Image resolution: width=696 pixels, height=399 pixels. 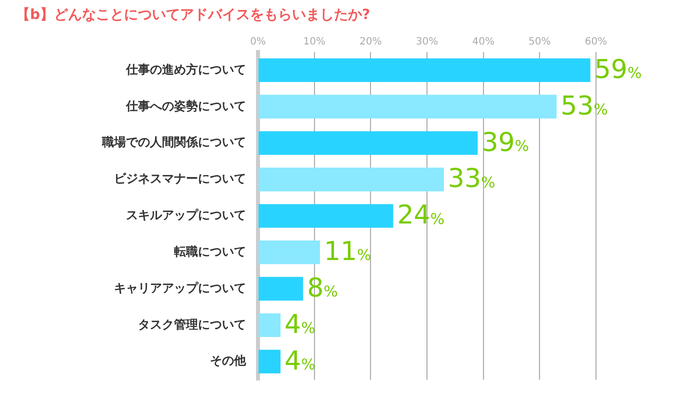 I want to click on data-label: 39%, so click(x=506, y=143).